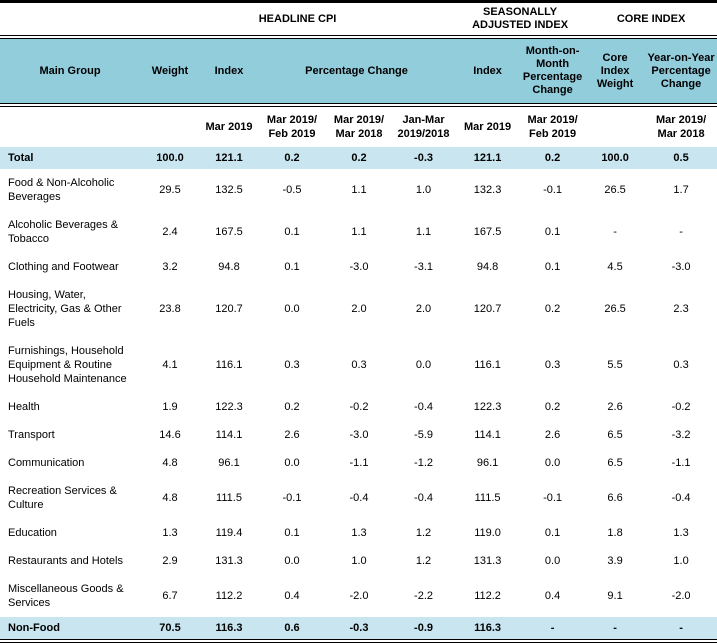  I want to click on value-cell: 0.4, so click(553, 596).